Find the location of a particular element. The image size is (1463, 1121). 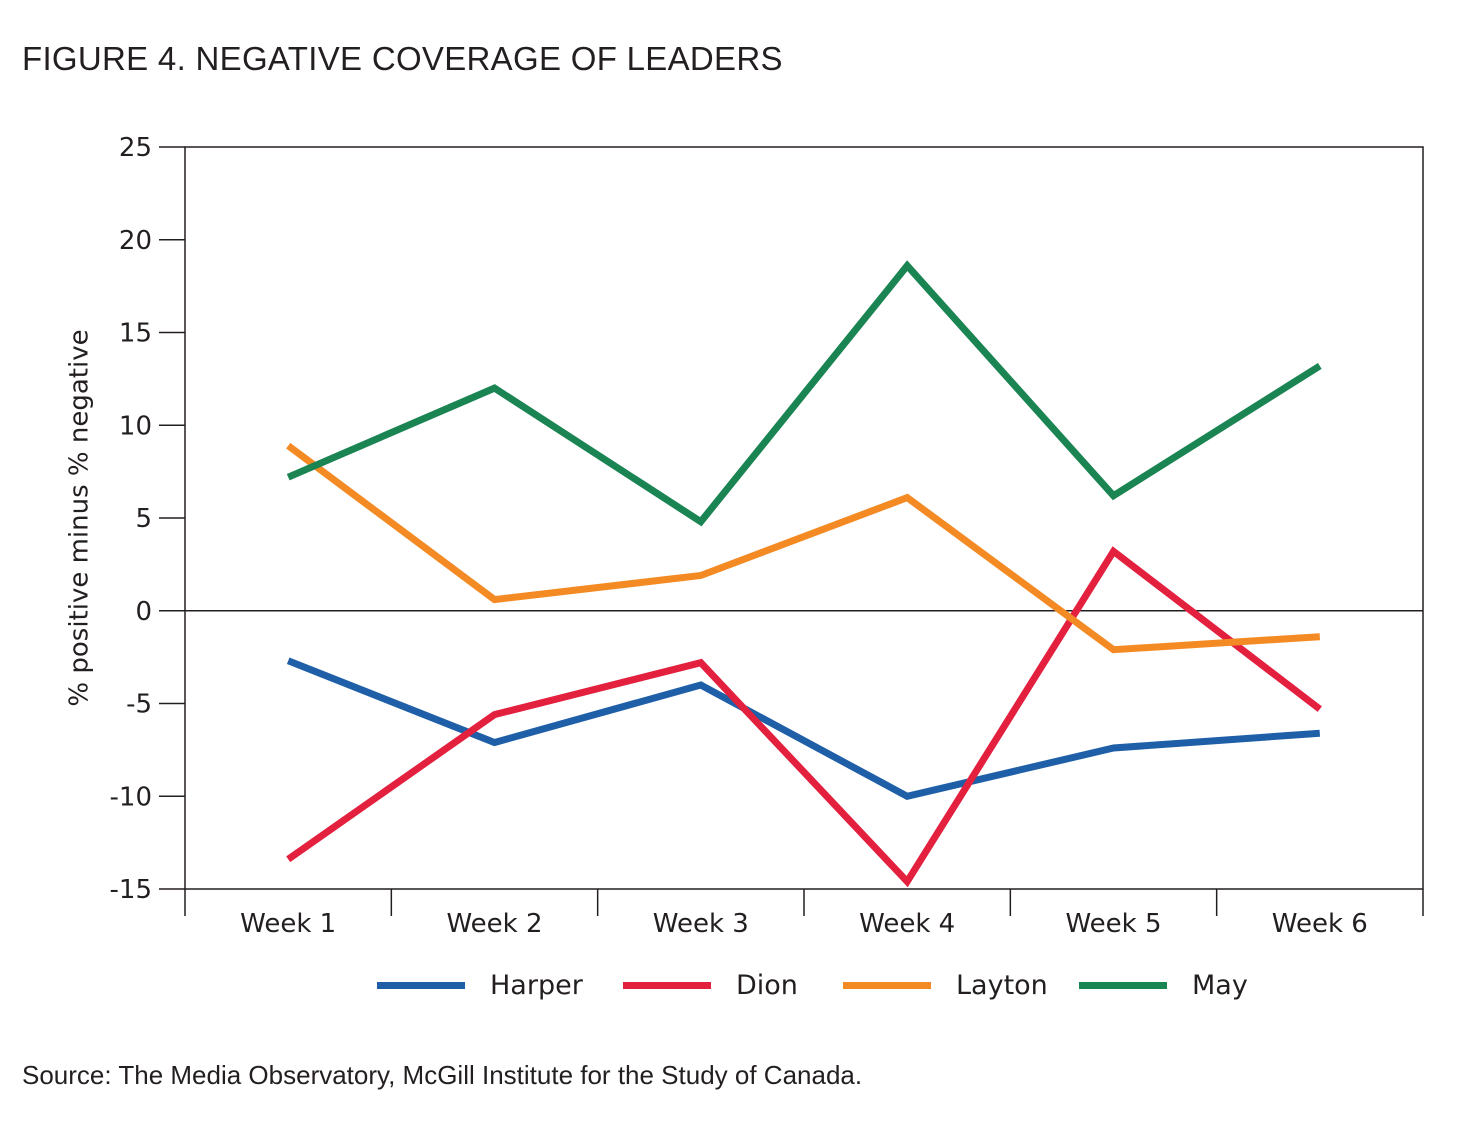

legend-label: May is located at coordinates (1220, 985).